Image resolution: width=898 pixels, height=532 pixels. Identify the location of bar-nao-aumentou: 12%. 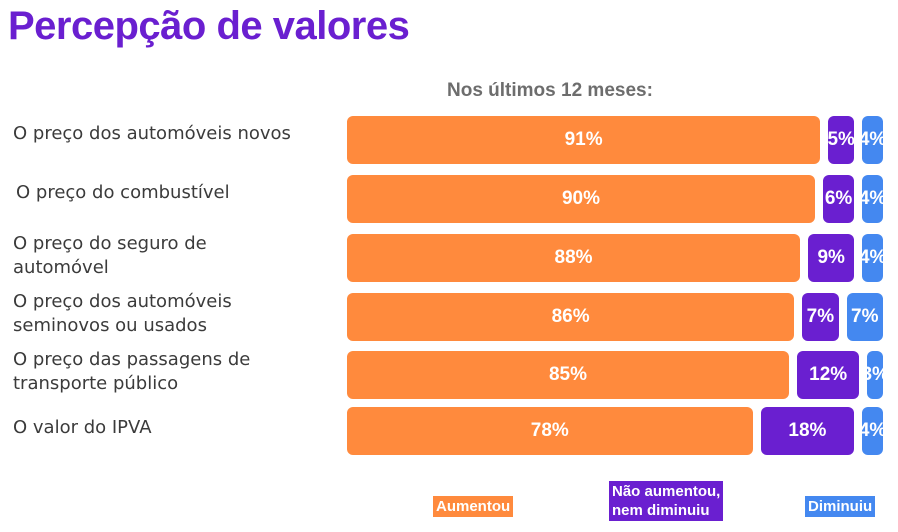
(828, 375).